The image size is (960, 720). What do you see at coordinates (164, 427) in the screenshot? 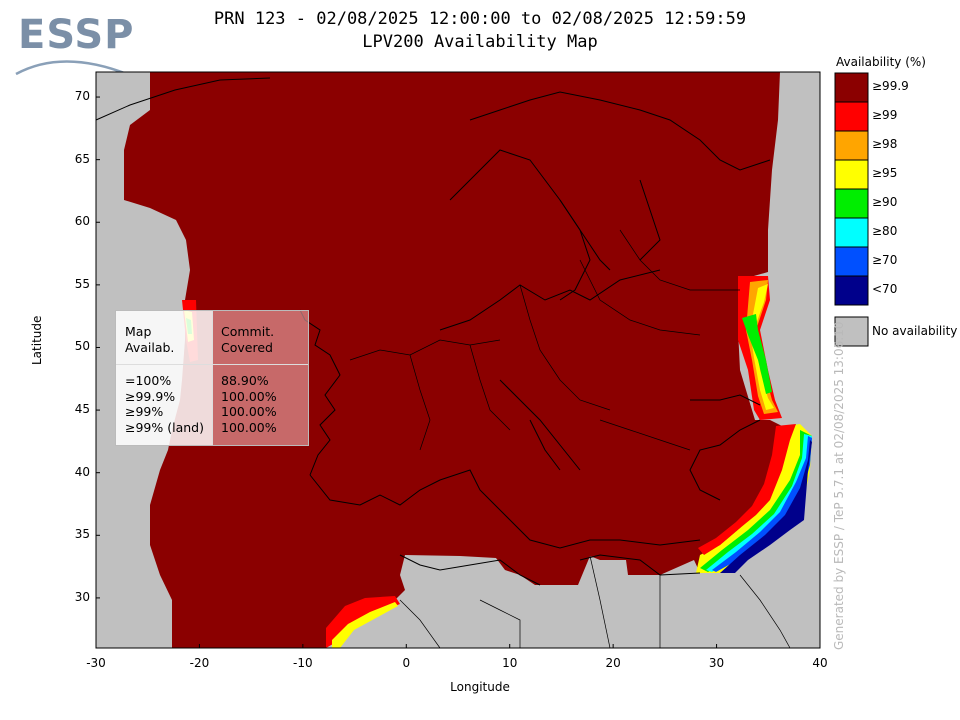
I see `stats-row-avail: ≥99% (land)` at bounding box center [164, 427].